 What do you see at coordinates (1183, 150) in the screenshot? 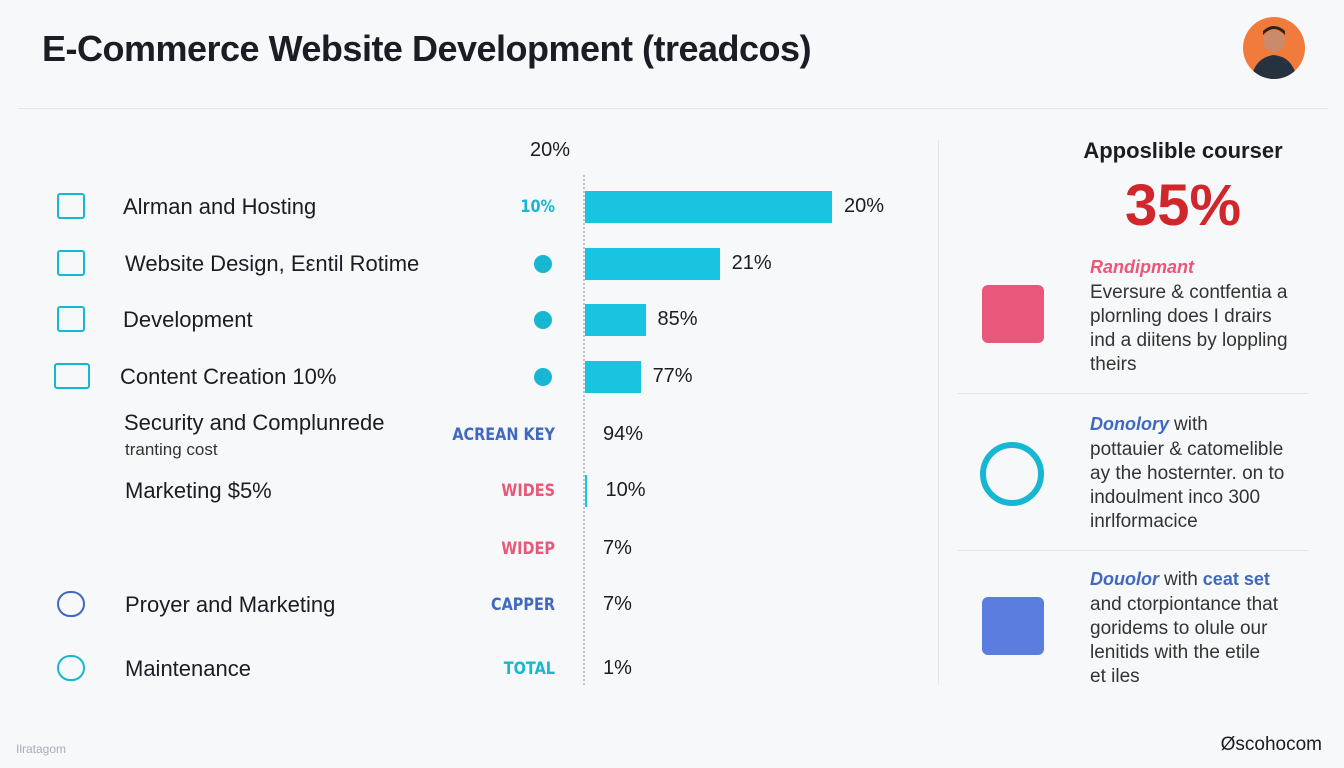
I see `panel-title: Apposlible courser` at bounding box center [1183, 150].